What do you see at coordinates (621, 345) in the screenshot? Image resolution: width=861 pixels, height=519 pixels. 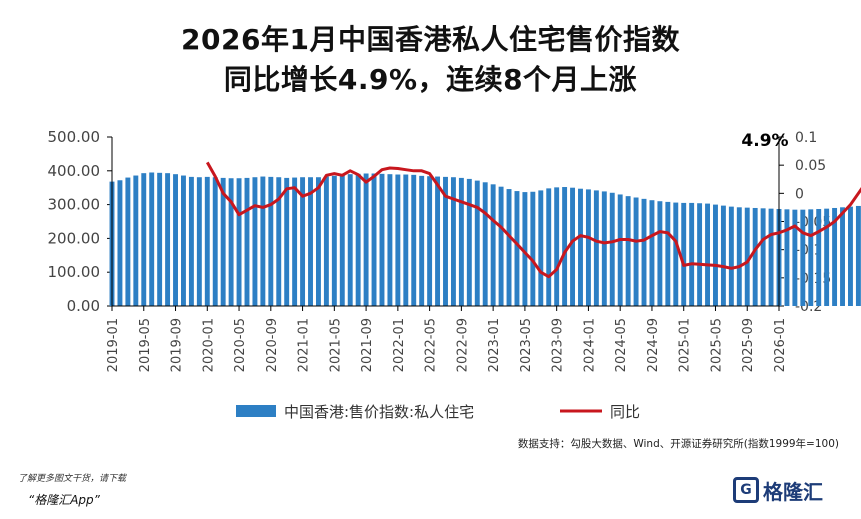 I see `x-tick-label: 2024-05` at bounding box center [621, 345].